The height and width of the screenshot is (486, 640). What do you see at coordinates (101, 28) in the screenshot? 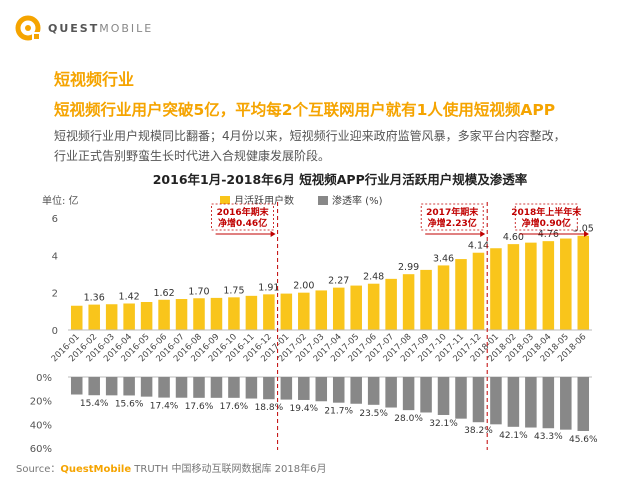
I see `logo-text: QUESTMOBILE` at bounding box center [101, 28].